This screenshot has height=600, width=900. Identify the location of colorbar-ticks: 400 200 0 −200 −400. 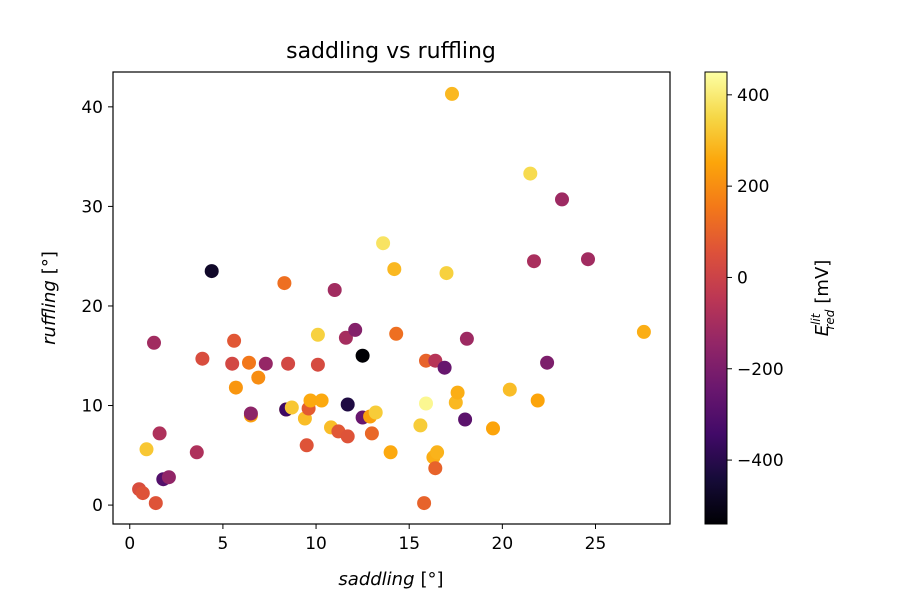
(755, 278).